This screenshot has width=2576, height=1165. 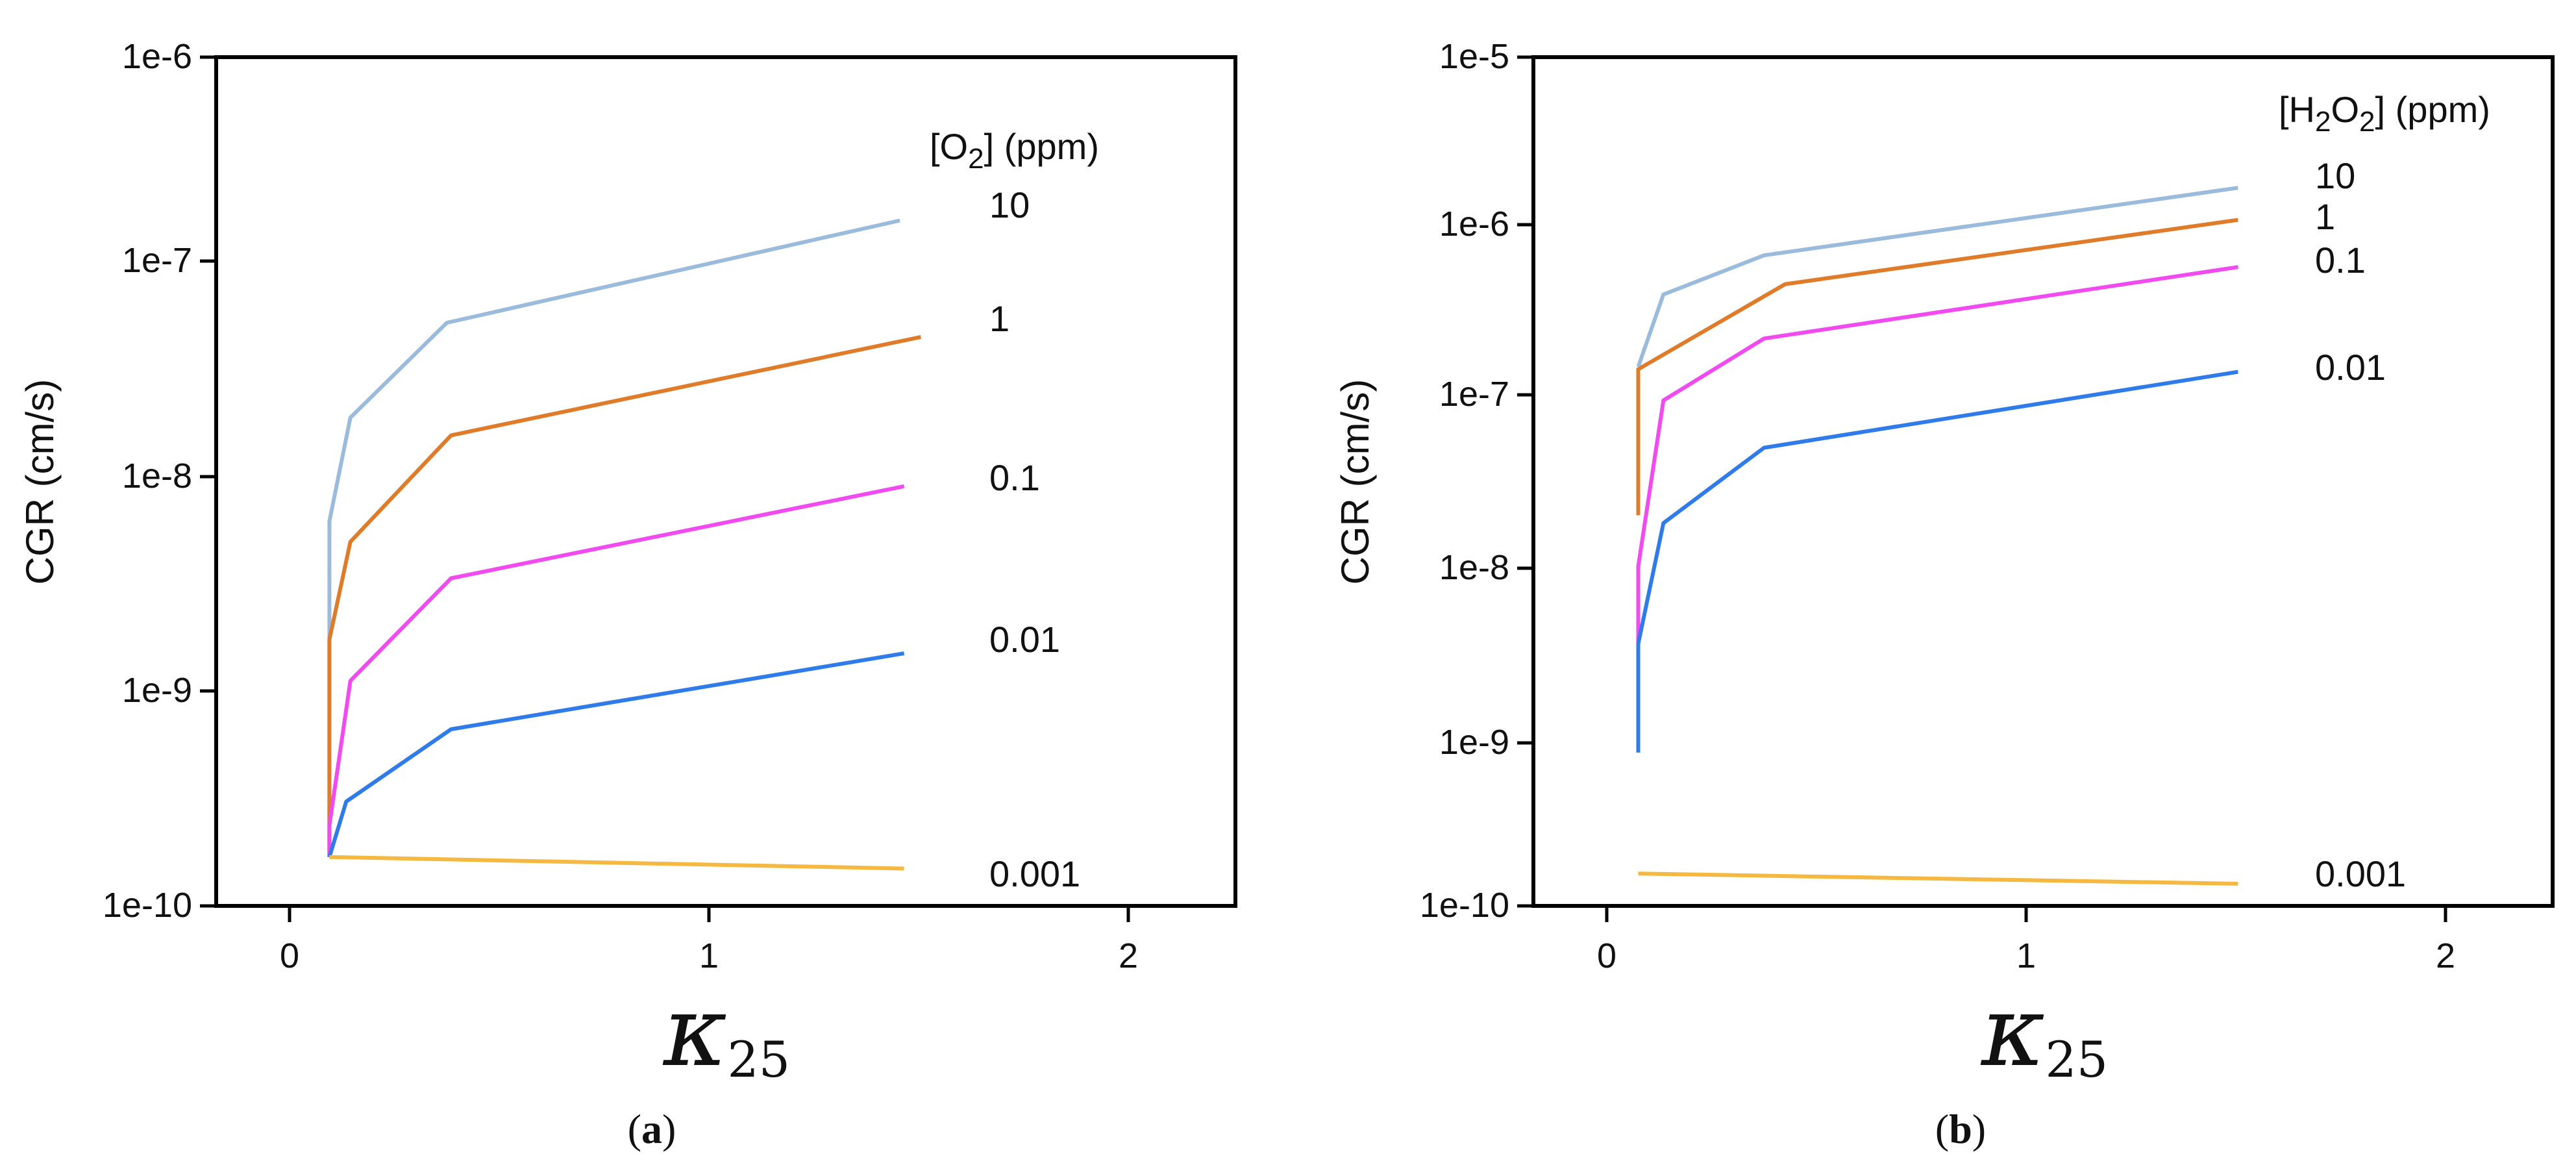 I want to click on series-group-a, so click(x=624, y=544).